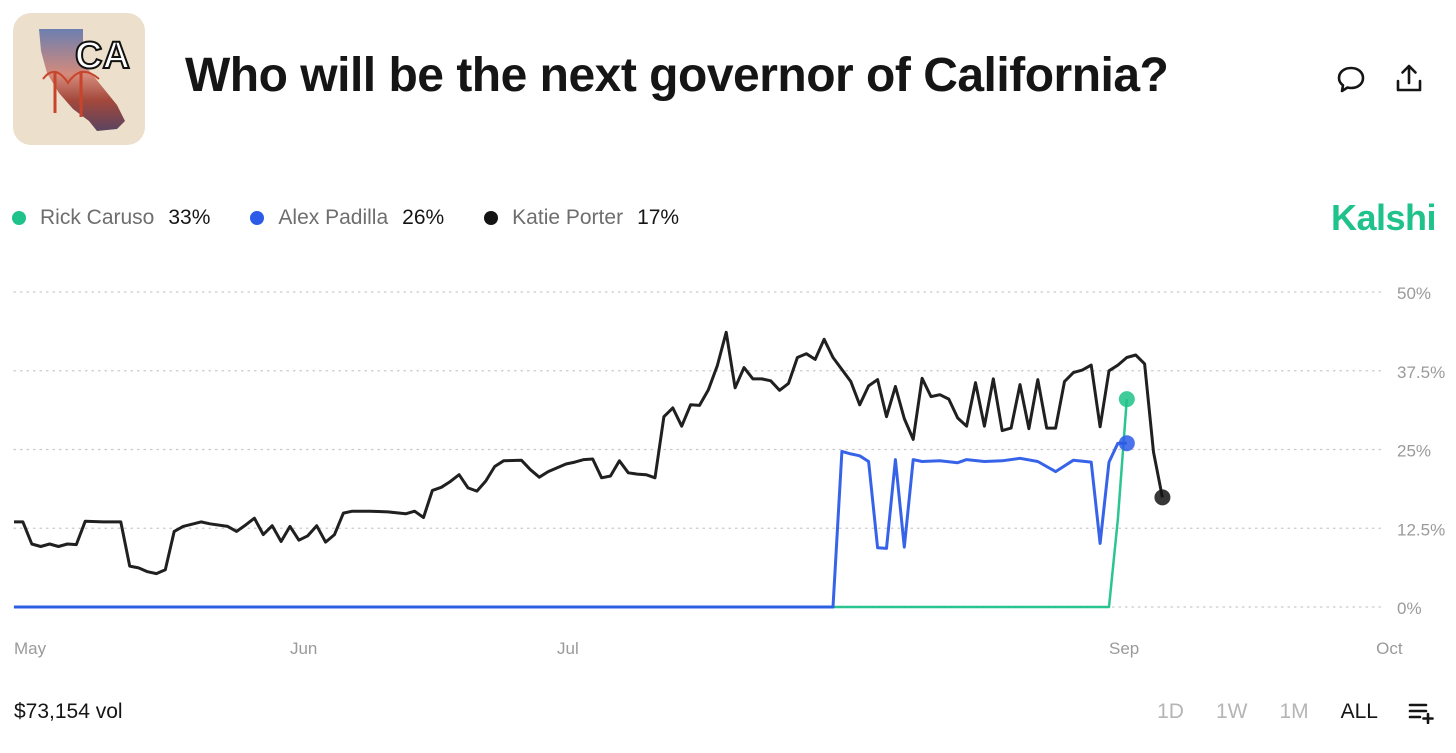 This screenshot has width=1456, height=753. I want to click on comment-button, so click(1351, 79).